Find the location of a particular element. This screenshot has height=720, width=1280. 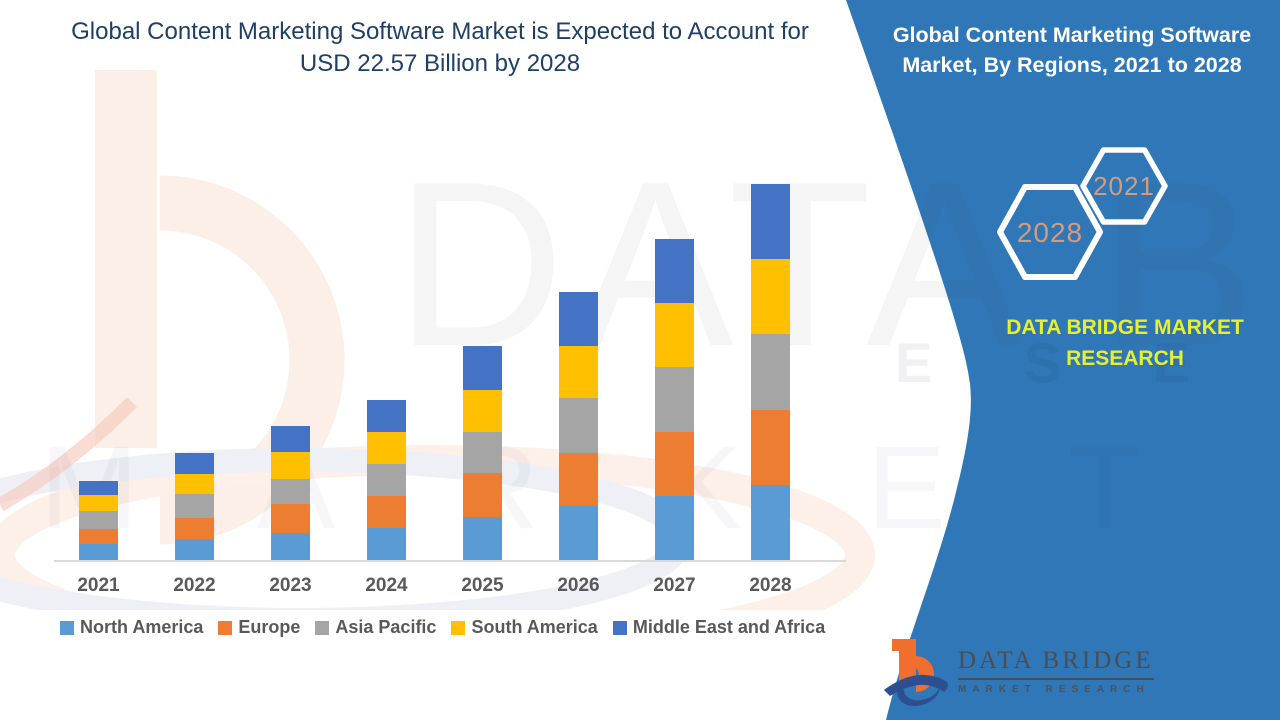

x-axis-label: 2025 is located at coordinates (482, 585).